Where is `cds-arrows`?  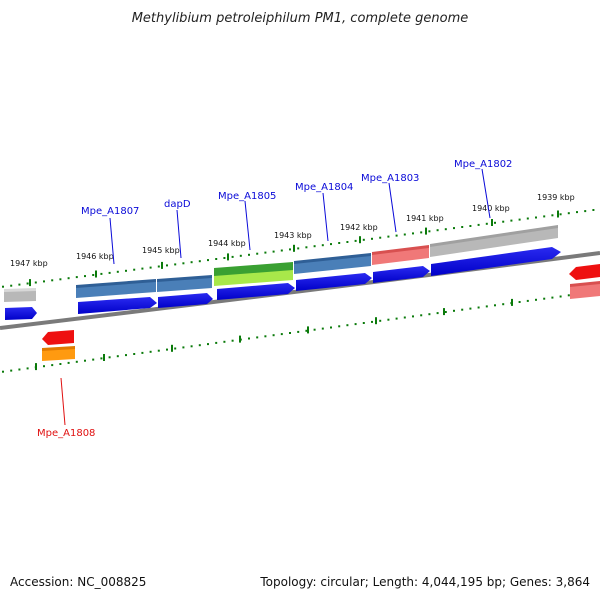
cds-arrows is located at coordinates (283, 283).